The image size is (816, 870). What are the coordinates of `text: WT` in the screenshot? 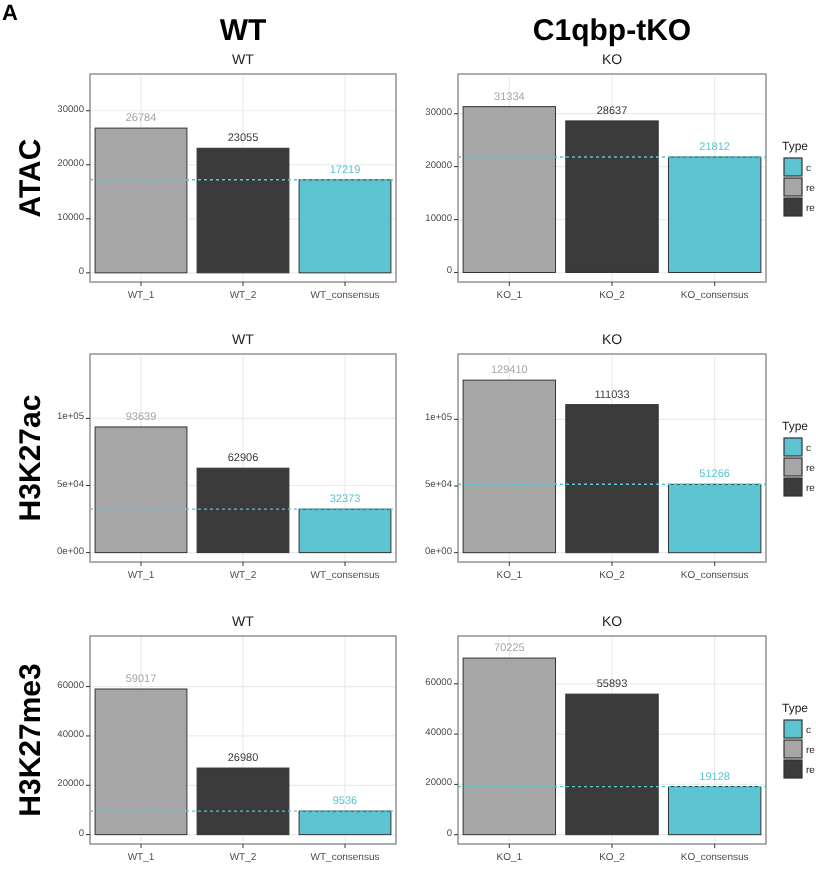 It's located at (243, 31).